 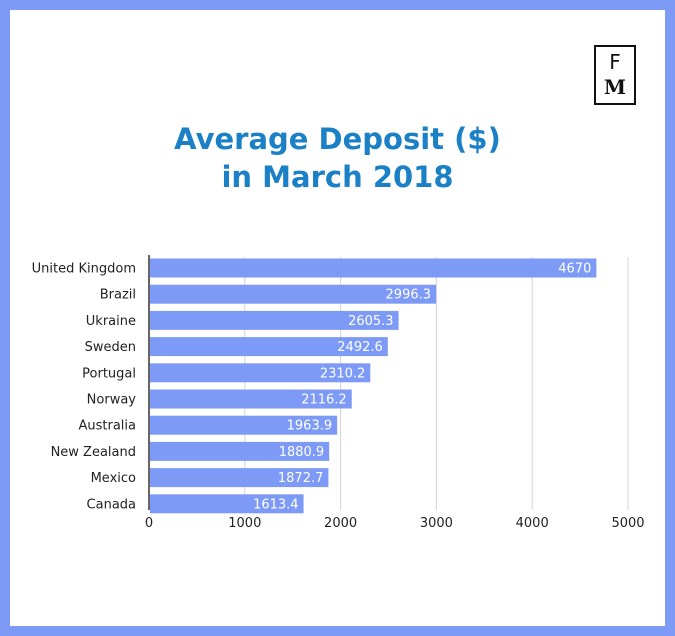 What do you see at coordinates (324, 400) in the screenshot?
I see `value-label: 2116.2` at bounding box center [324, 400].